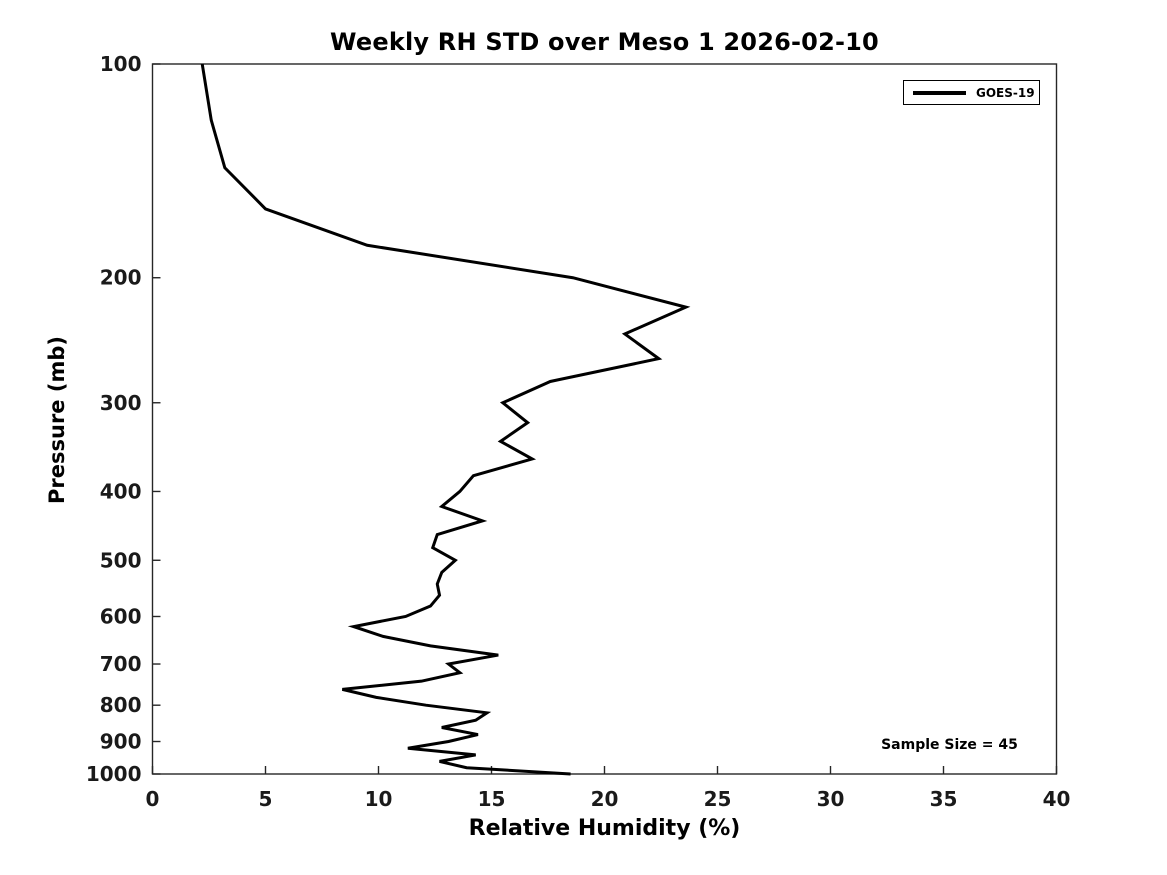  What do you see at coordinates (121, 705) in the screenshot?
I see `y-tick-label: 800` at bounding box center [121, 705].